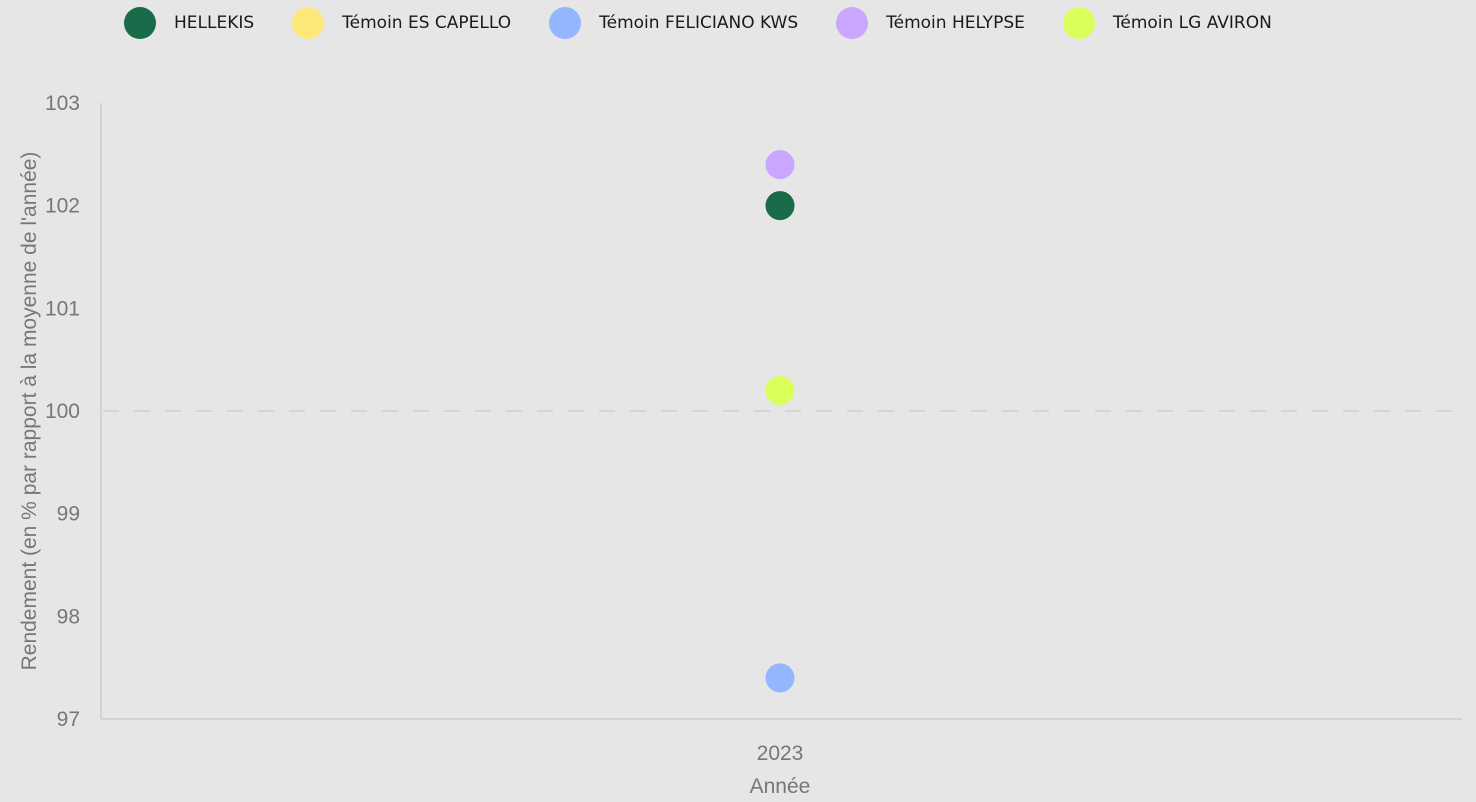 Image resolution: width=1476 pixels, height=802 pixels. I want to click on data-point-t-moin-helypse, so click(780, 165).